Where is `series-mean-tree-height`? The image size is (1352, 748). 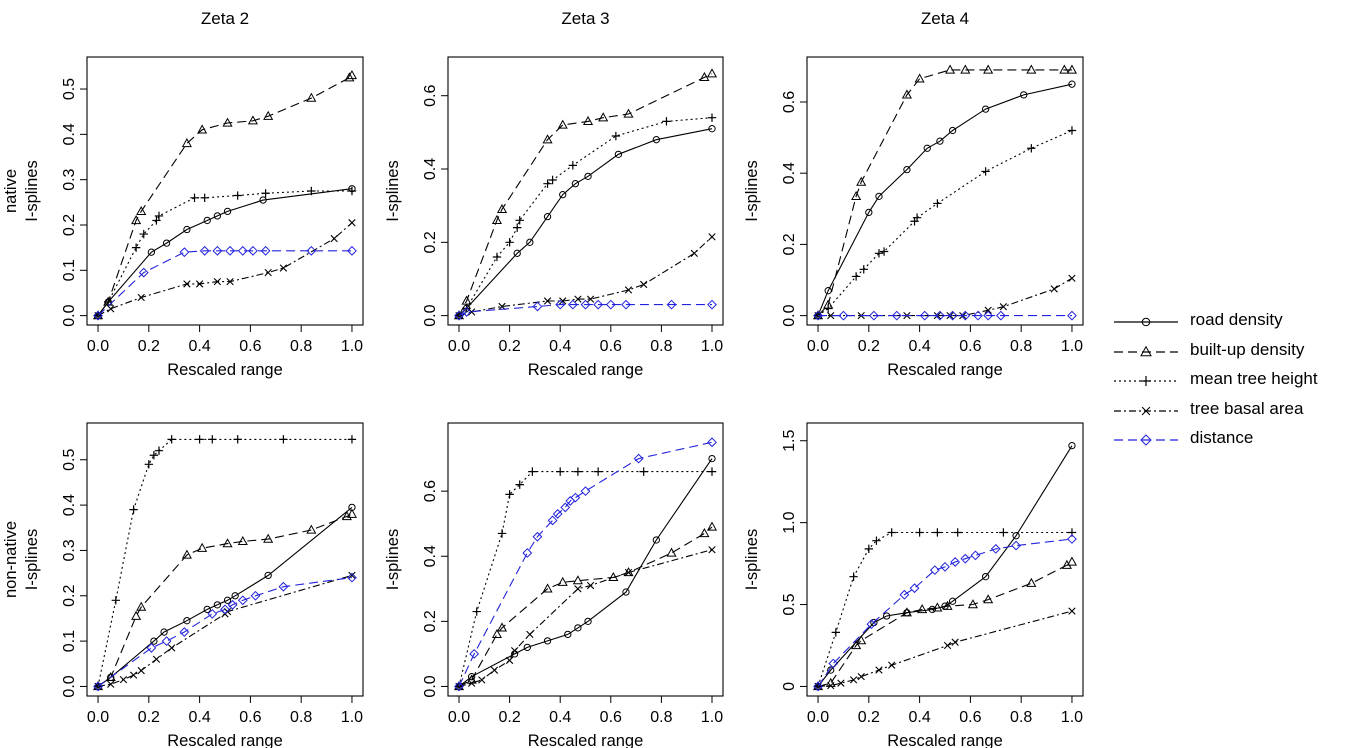
series-mean-tree-height is located at coordinates (225, 563).